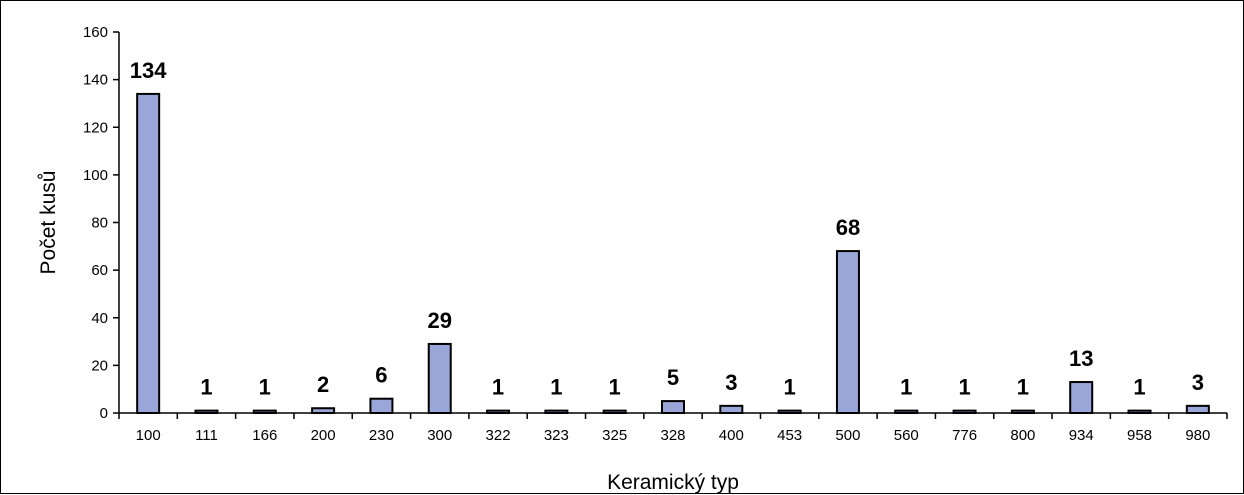 The width and height of the screenshot is (1244, 495). What do you see at coordinates (673, 482) in the screenshot?
I see `x-axis-title: Keramický typ` at bounding box center [673, 482].